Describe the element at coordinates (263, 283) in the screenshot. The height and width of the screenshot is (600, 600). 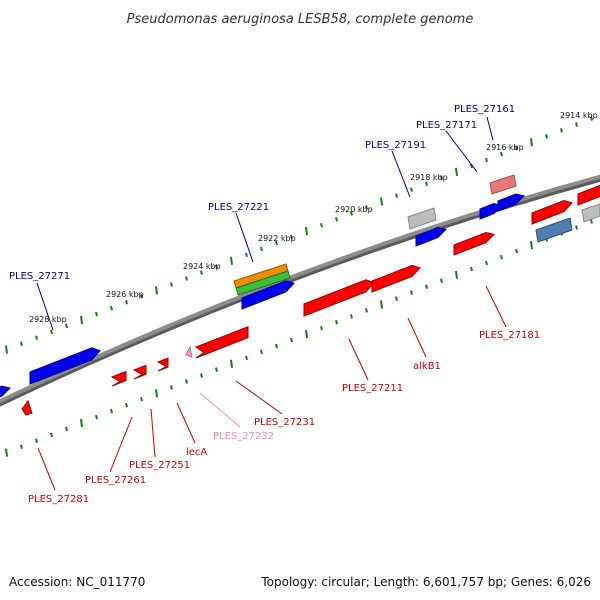
I see `gene-box-green` at that location.